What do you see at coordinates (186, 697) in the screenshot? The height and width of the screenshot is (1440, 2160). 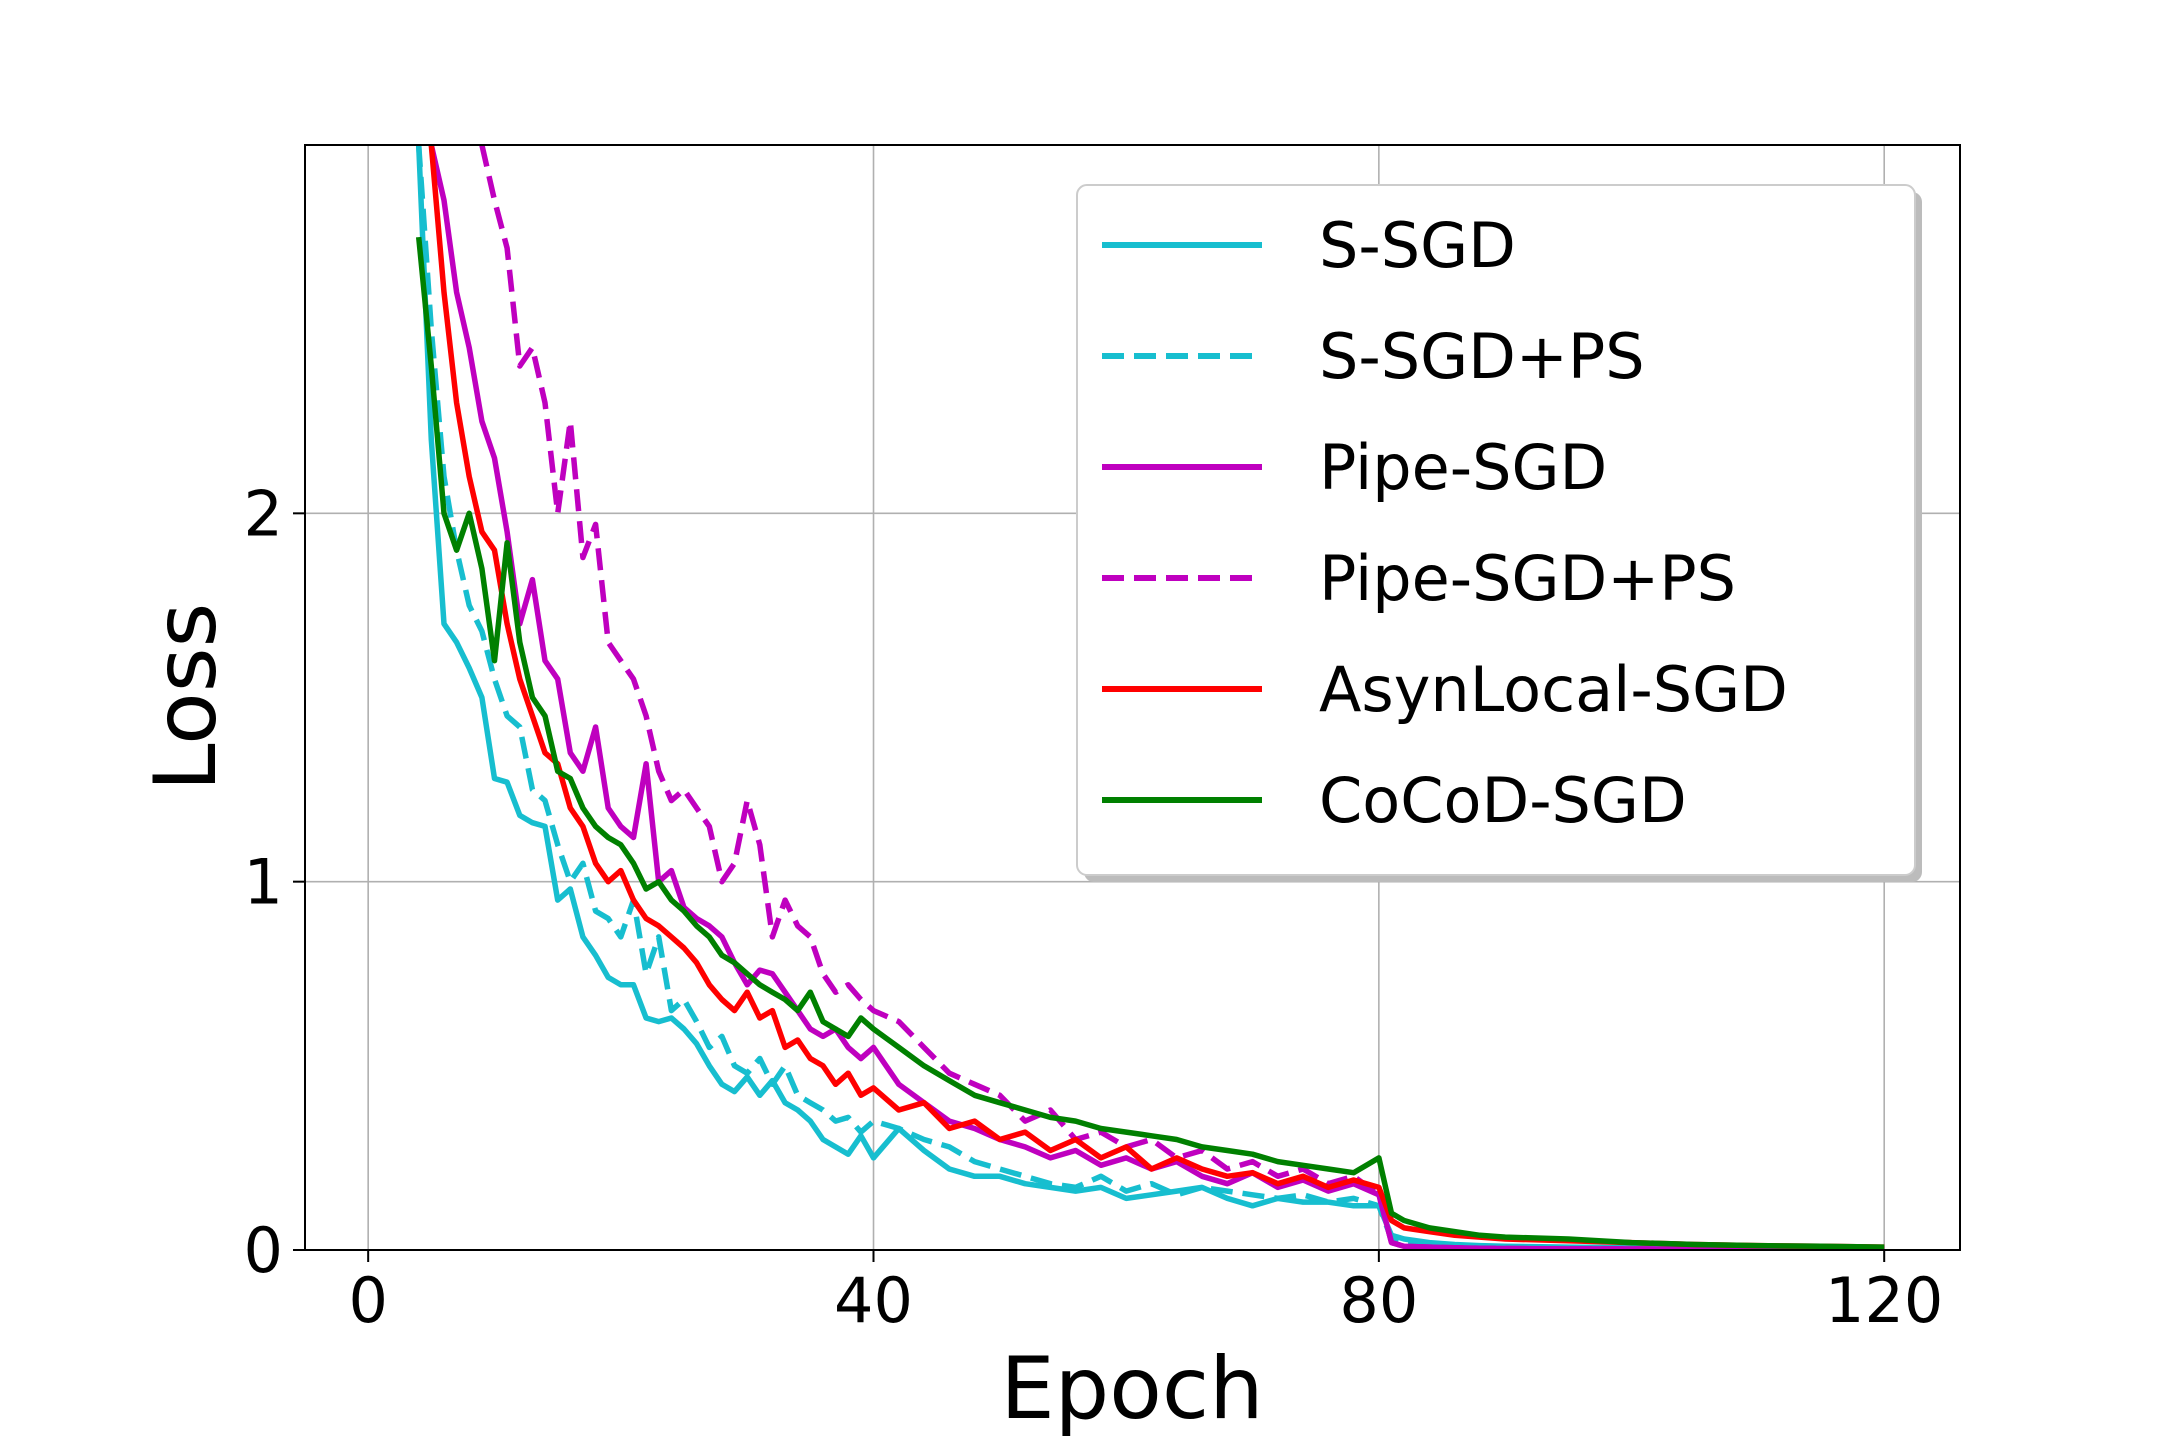 I see `y-axis-label: Loss` at bounding box center [186, 697].